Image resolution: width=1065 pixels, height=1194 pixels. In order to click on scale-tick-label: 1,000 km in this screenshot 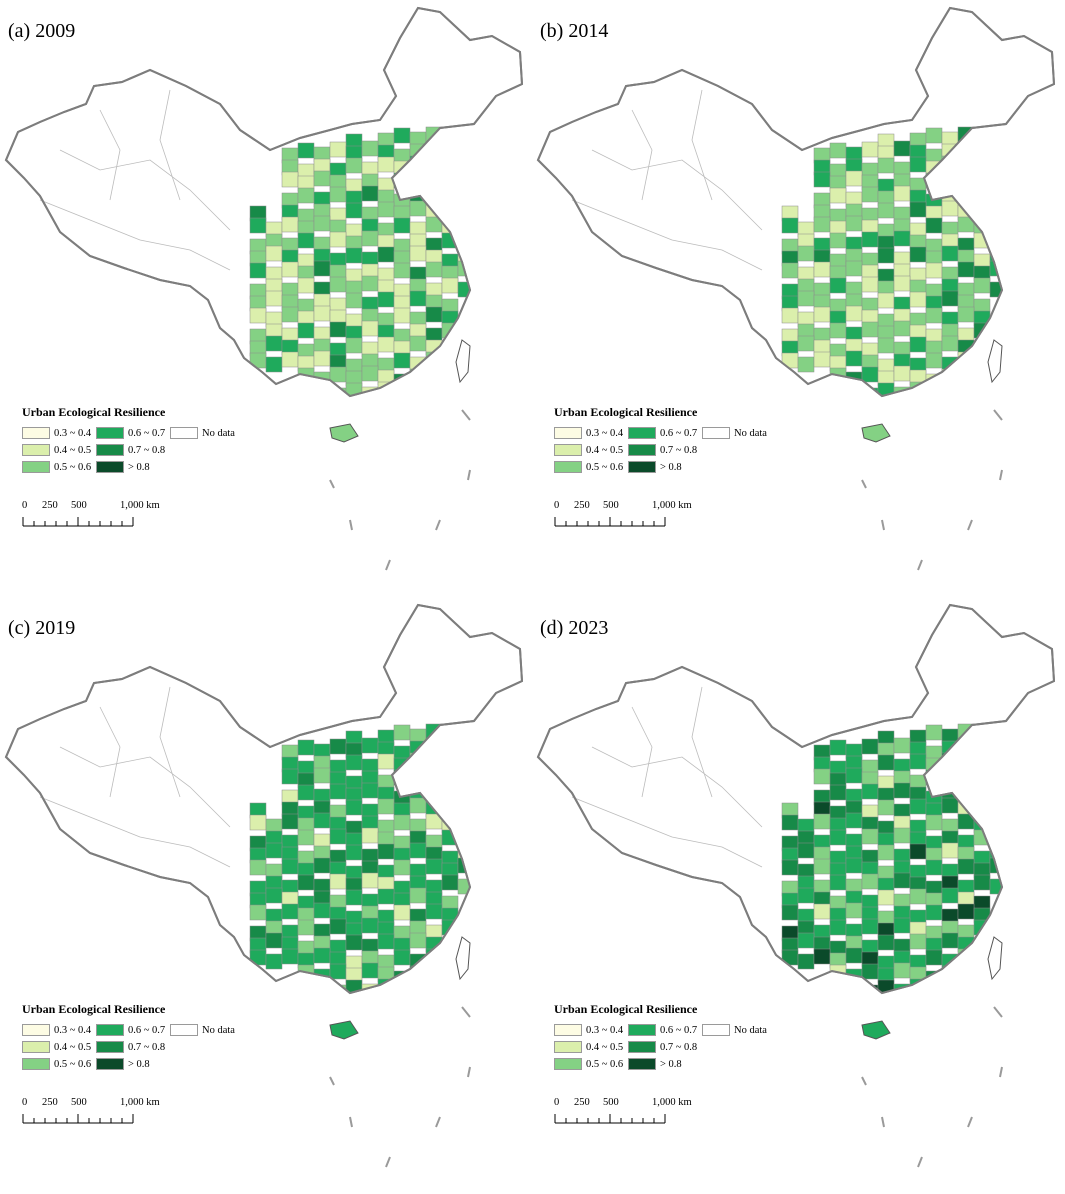, I will do `click(140, 505)`.